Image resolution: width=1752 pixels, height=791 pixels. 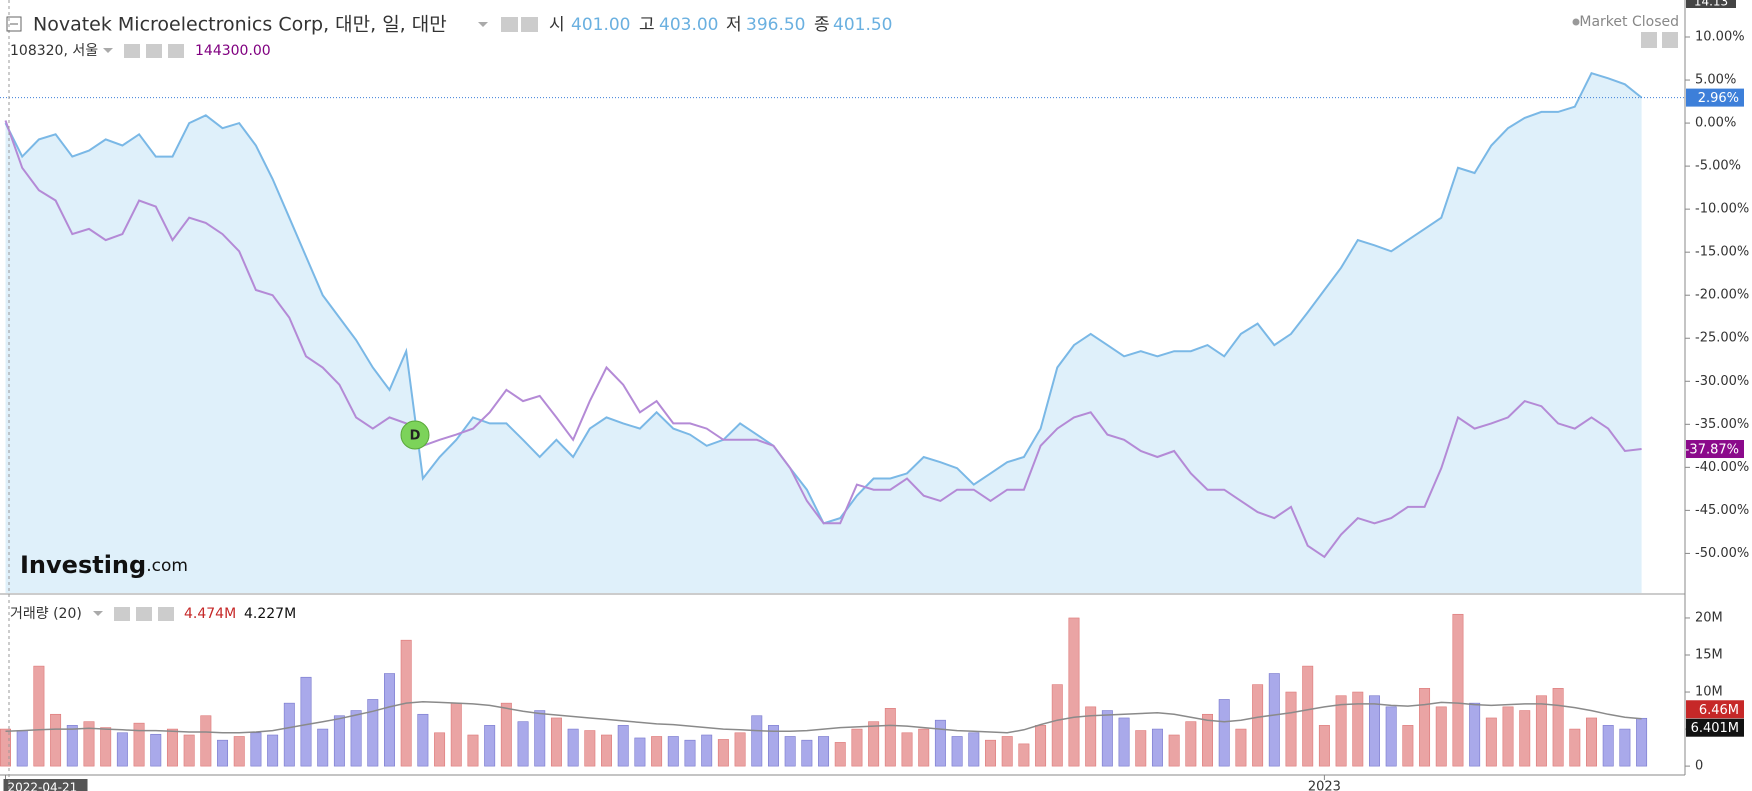 What do you see at coordinates (1711, 4) in the screenshot?
I see `corner-label: 14.13` at bounding box center [1711, 4].